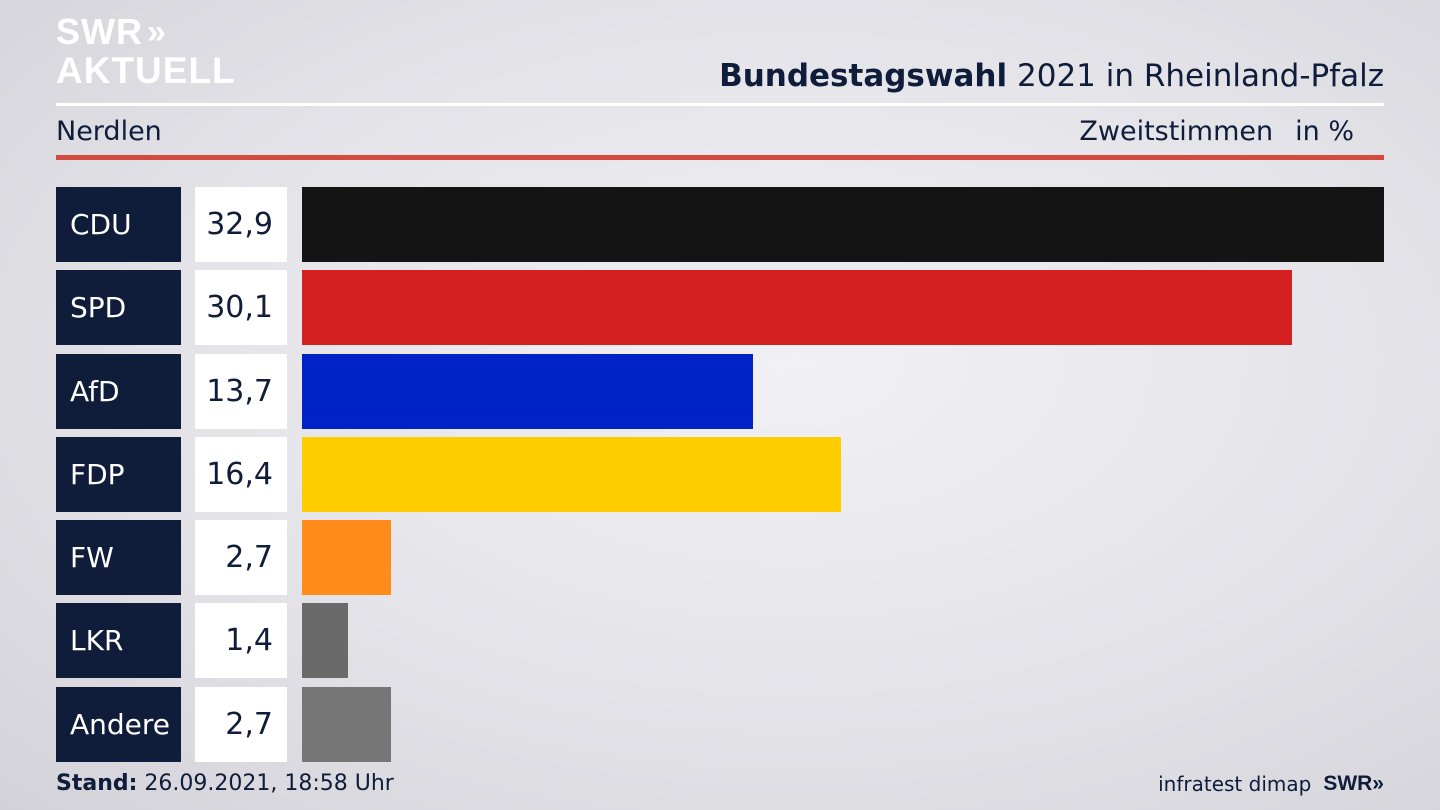  What do you see at coordinates (1200, 76) in the screenshot?
I see `chart-title-rest: 2021 in Rheinland-Pfalz` at bounding box center [1200, 76].